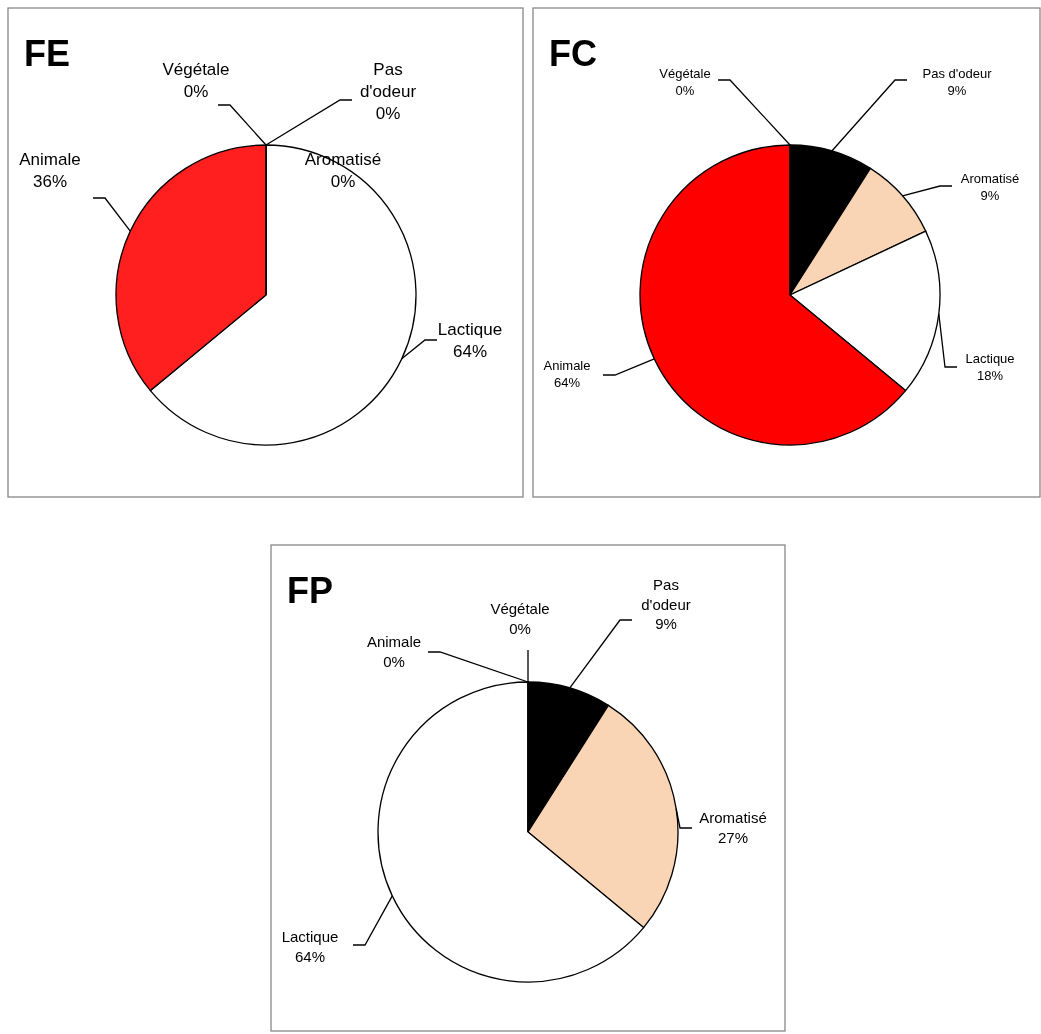 Image resolution: width=1041 pixels, height=1034 pixels. Describe the element at coordinates (47, 53) in the screenshot. I see `chart-title: FE` at that location.